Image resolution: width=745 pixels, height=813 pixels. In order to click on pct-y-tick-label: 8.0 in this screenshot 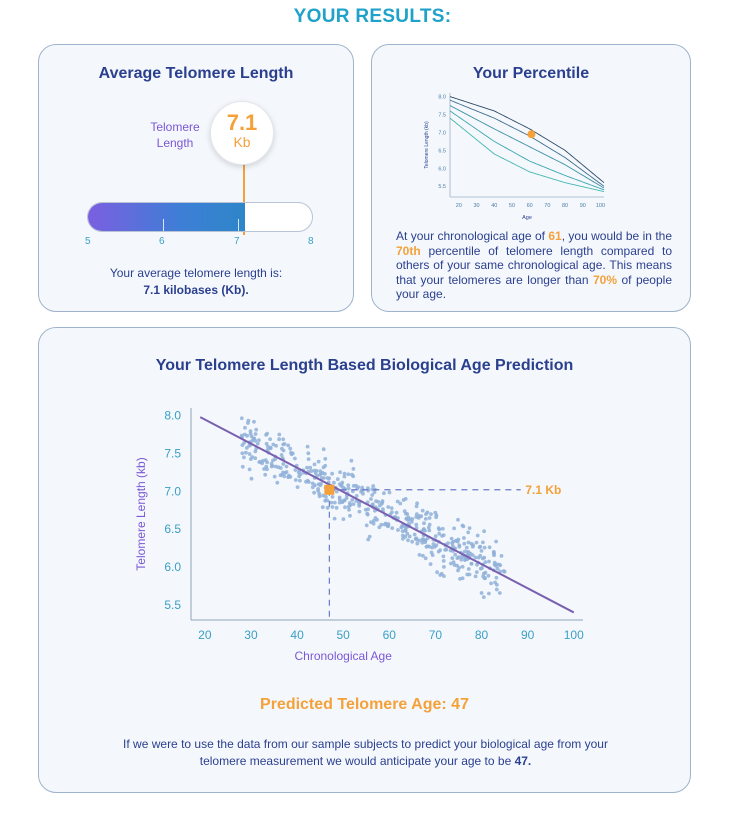, I will do `click(442, 98)`.